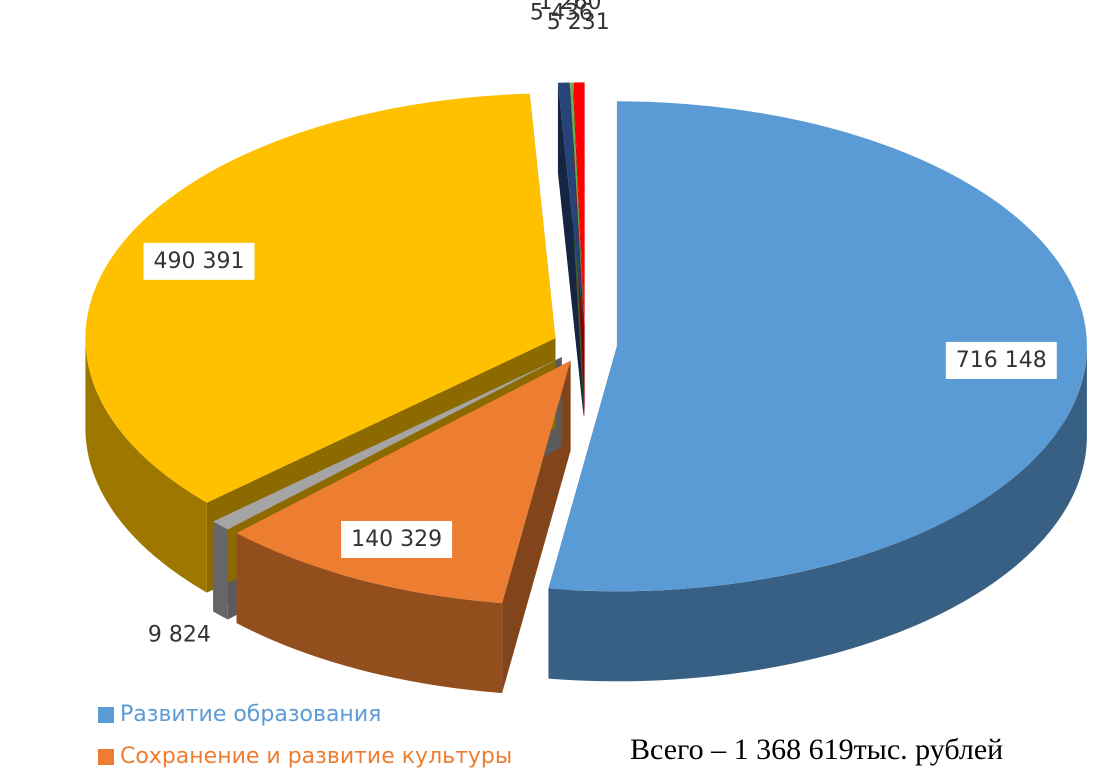  Describe the element at coordinates (569, 7) in the screenshot. I see `value-label: 1 260` at that location.